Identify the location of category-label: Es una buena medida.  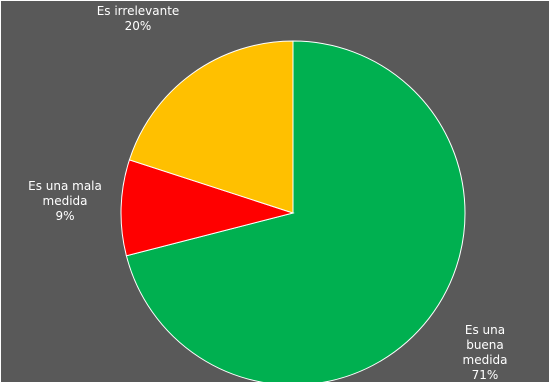
(485, 345).